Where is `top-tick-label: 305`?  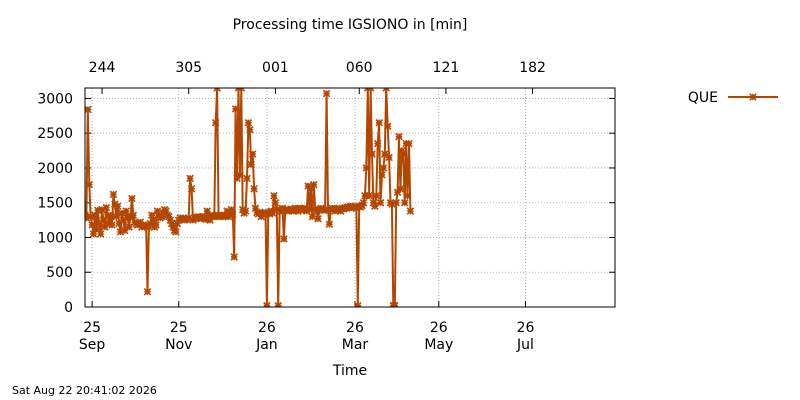
top-tick-label: 305 is located at coordinates (188, 68).